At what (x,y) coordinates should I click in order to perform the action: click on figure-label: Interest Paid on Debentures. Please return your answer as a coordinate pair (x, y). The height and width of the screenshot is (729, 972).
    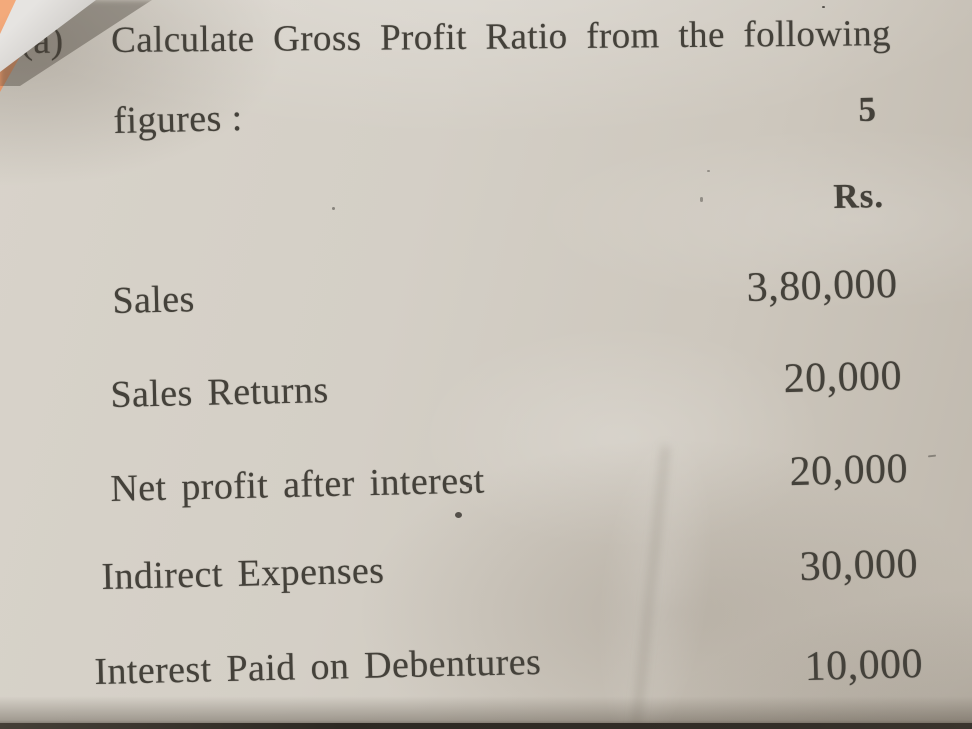
    Looking at the image, I should click on (317, 666).